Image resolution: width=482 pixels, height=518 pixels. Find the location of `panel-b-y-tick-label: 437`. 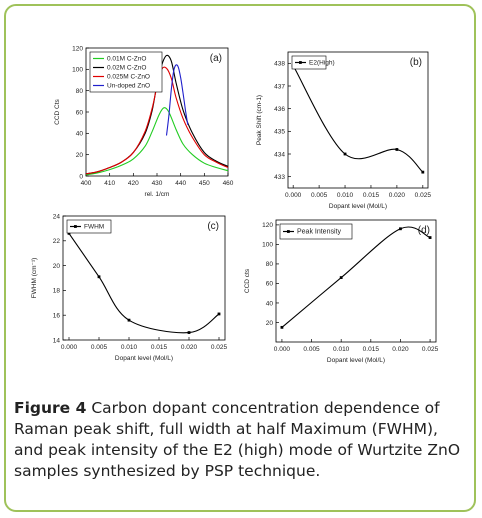

panel-b-y-tick-label: 437 is located at coordinates (279, 86).